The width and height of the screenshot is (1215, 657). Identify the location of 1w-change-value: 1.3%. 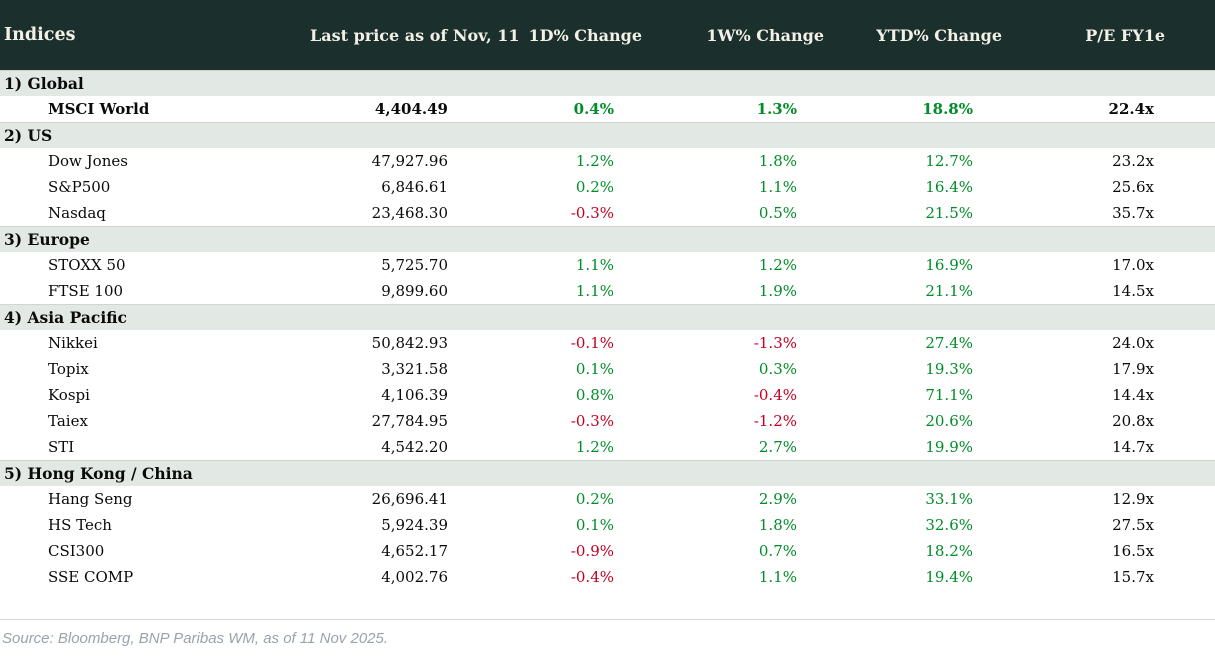
(776, 109).